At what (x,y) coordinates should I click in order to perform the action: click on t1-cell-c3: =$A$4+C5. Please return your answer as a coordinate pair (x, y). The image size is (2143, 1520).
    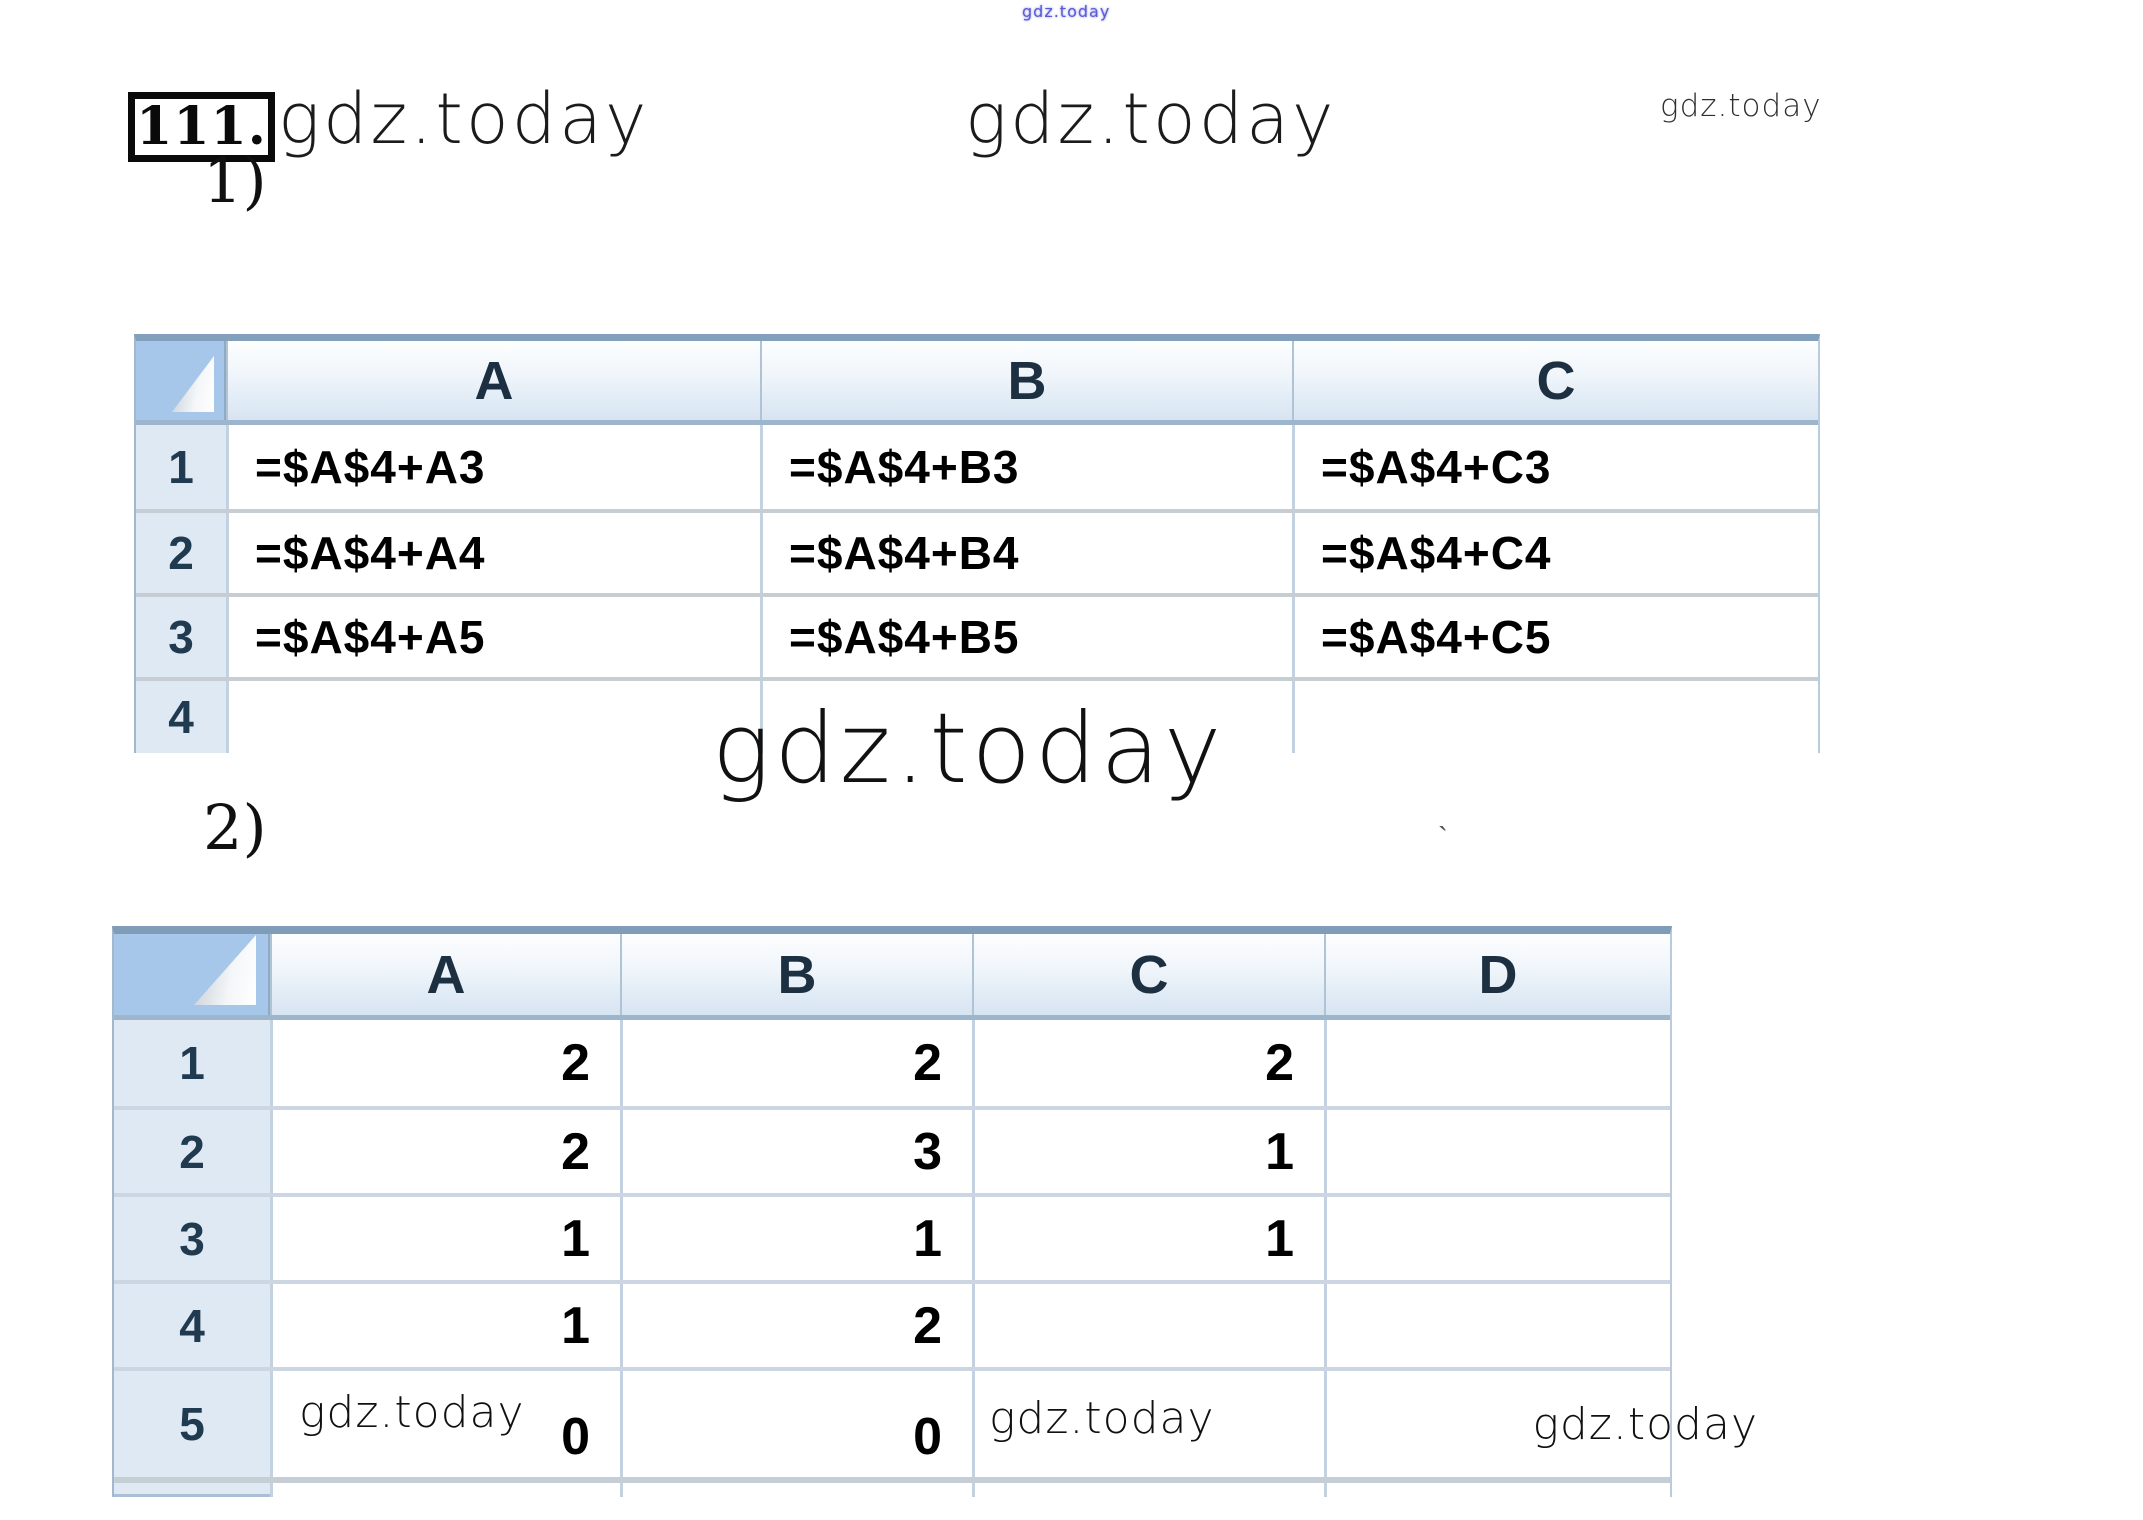
    Looking at the image, I should click on (1555, 637).